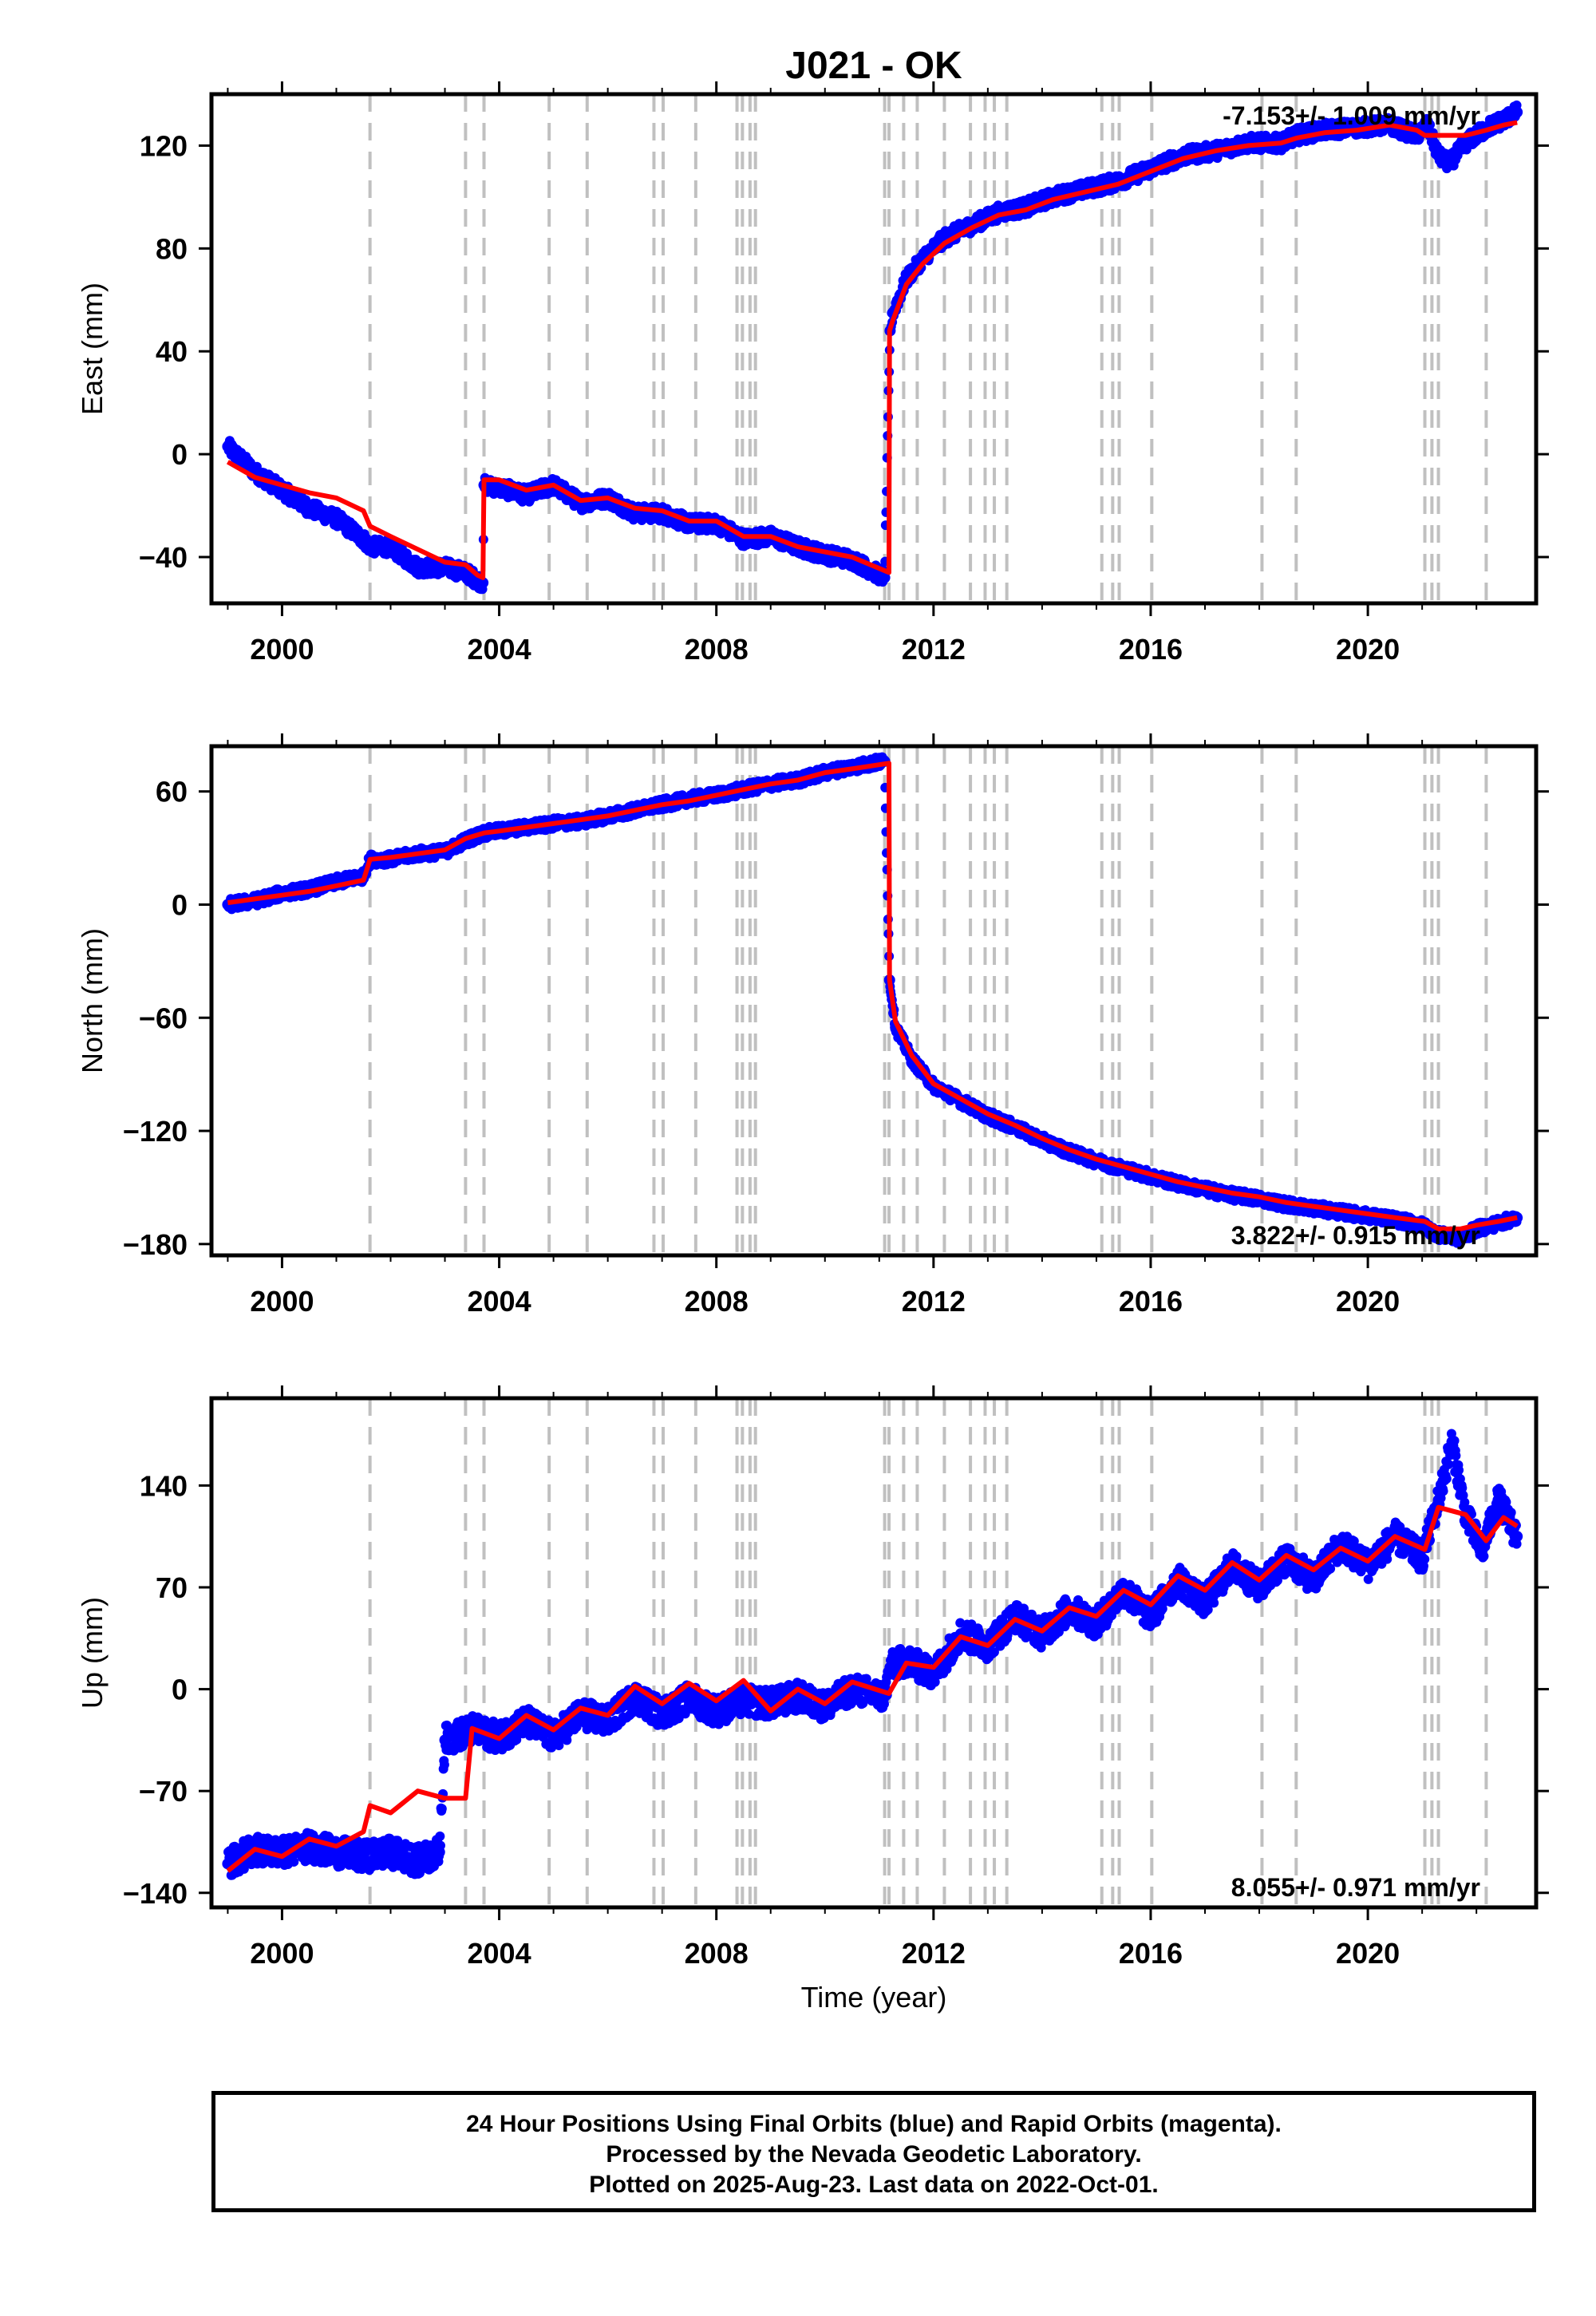  What do you see at coordinates (164, 145) in the screenshot?
I see `y-tick-label: 120` at bounding box center [164, 145].